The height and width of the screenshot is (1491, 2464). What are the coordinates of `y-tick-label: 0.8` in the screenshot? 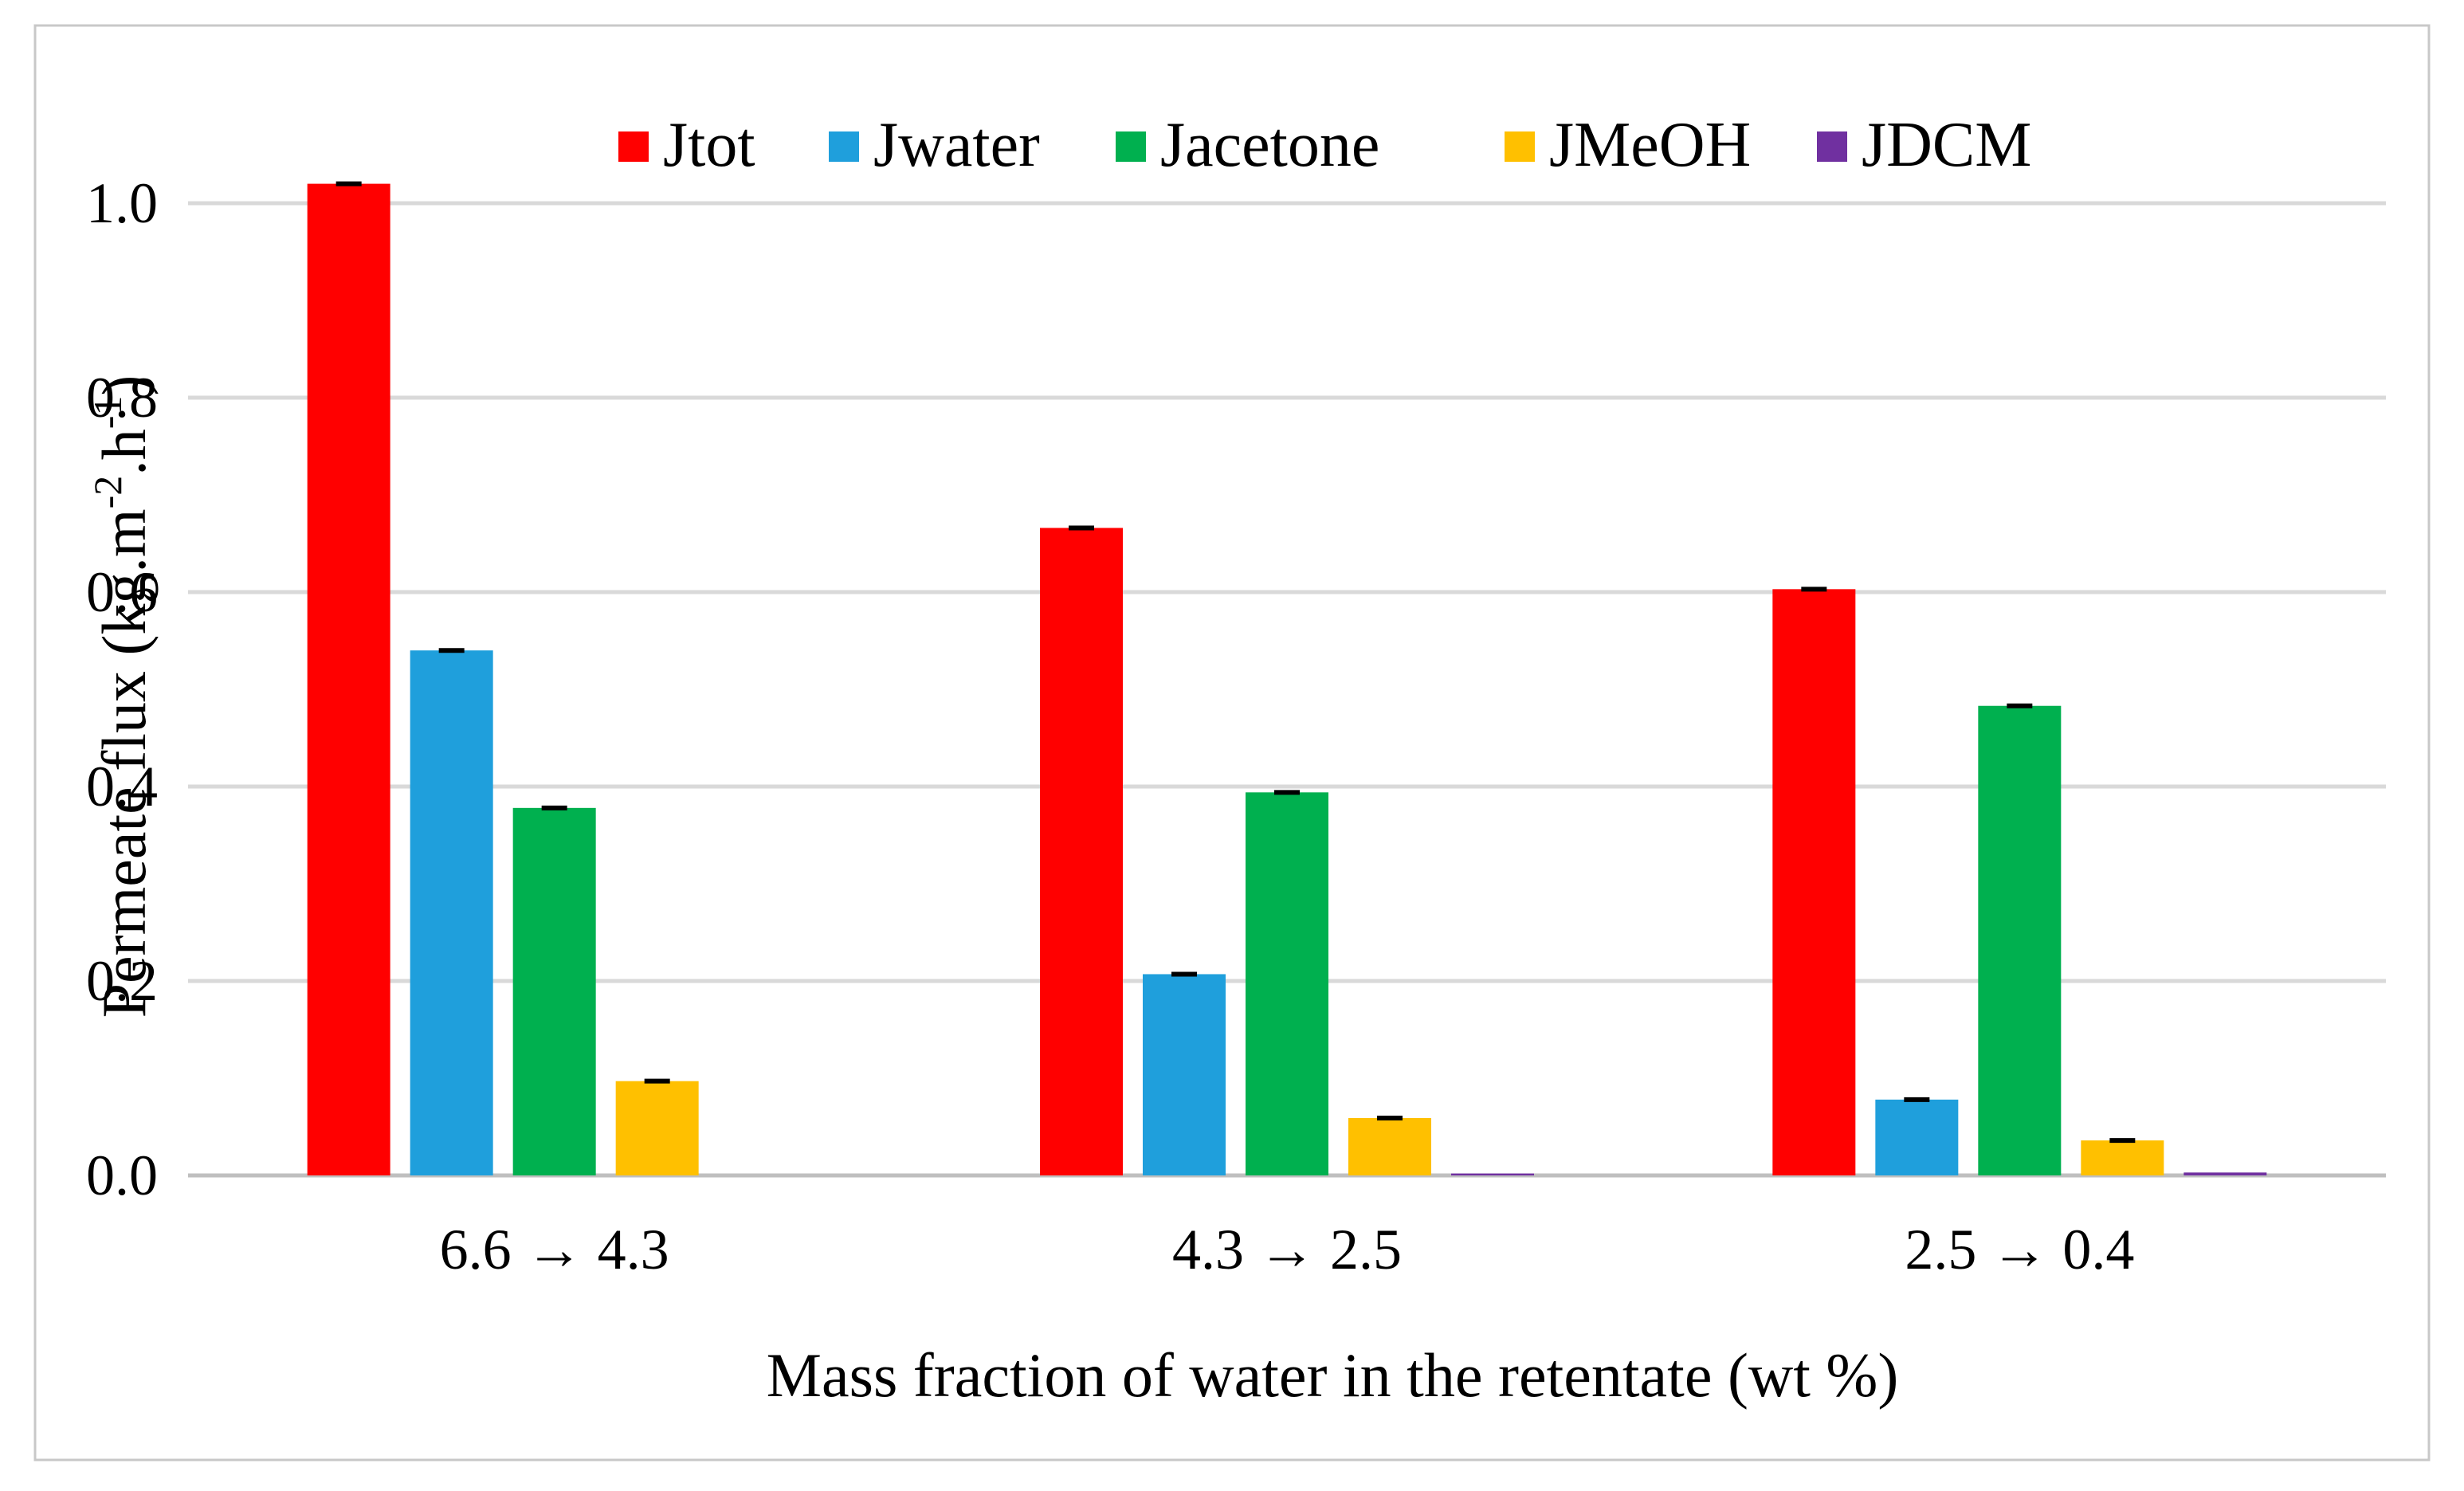 It's located at (122, 398).